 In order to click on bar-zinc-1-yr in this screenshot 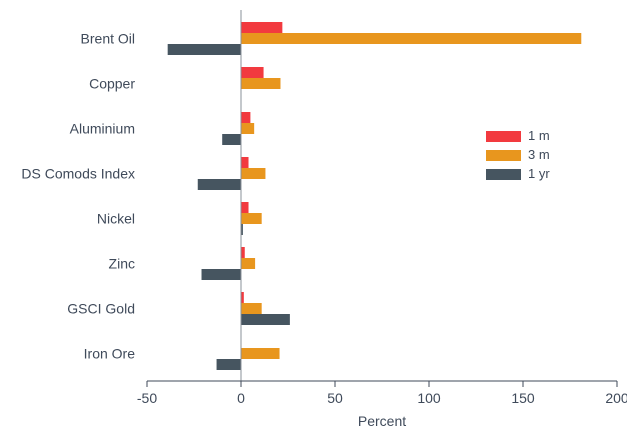, I will do `click(221, 274)`.